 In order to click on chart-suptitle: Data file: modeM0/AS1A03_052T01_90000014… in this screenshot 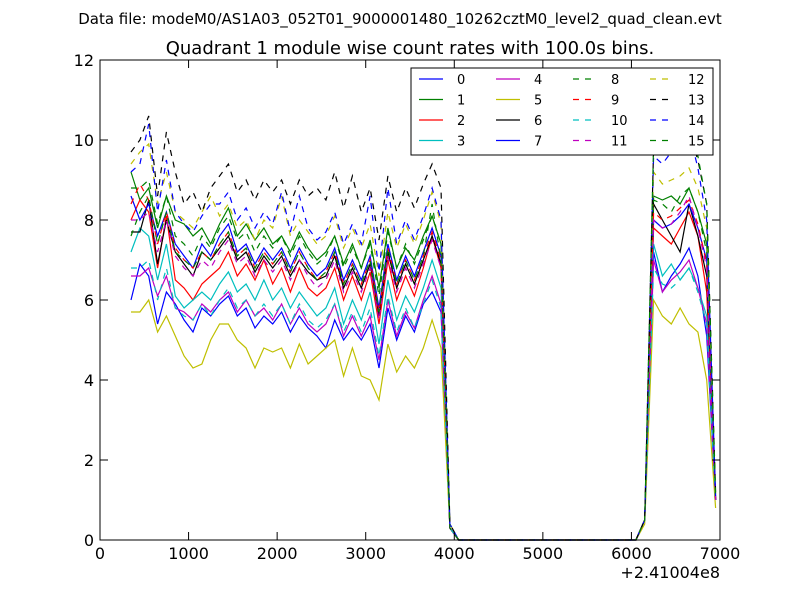, I will do `click(400, 19)`.